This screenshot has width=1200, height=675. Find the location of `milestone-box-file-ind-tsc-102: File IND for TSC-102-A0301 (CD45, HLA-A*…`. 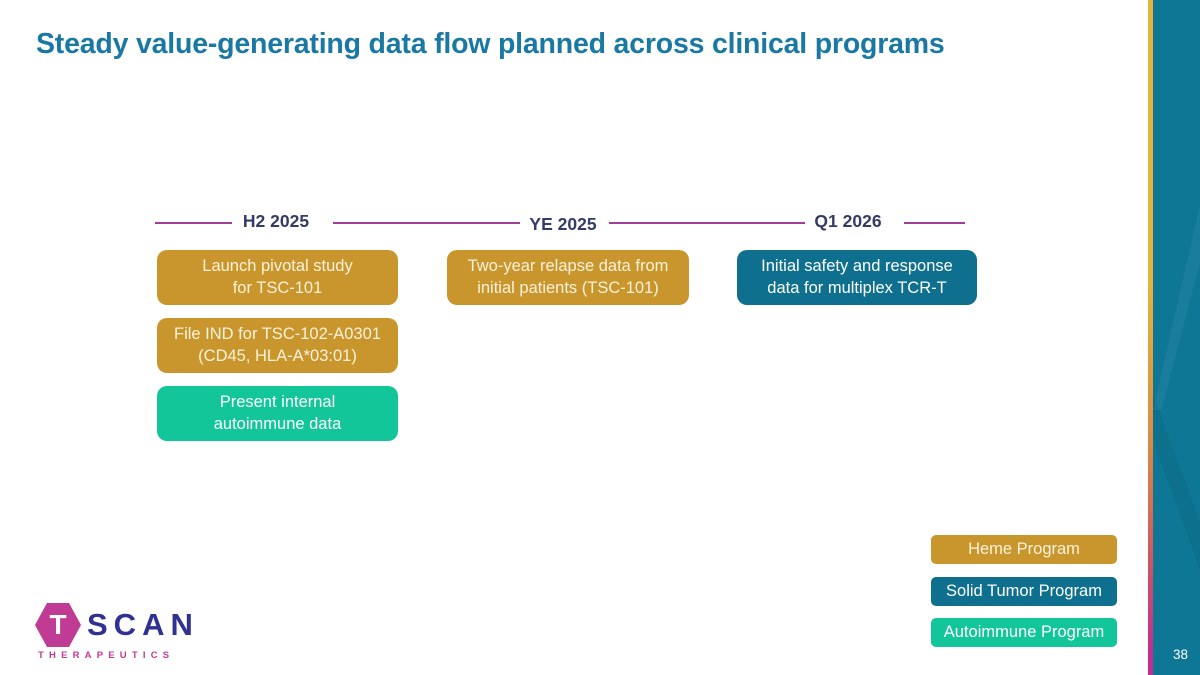

milestone-box-file-ind-tsc-102: File IND for TSC-102-A0301 (CD45, HLA-A*… is located at coordinates (277, 345).